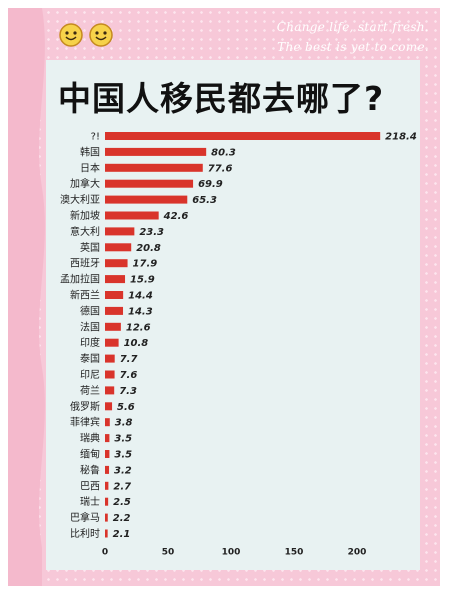  Describe the element at coordinates (123, 470) in the screenshot. I see `value-label: 3.2` at that location.